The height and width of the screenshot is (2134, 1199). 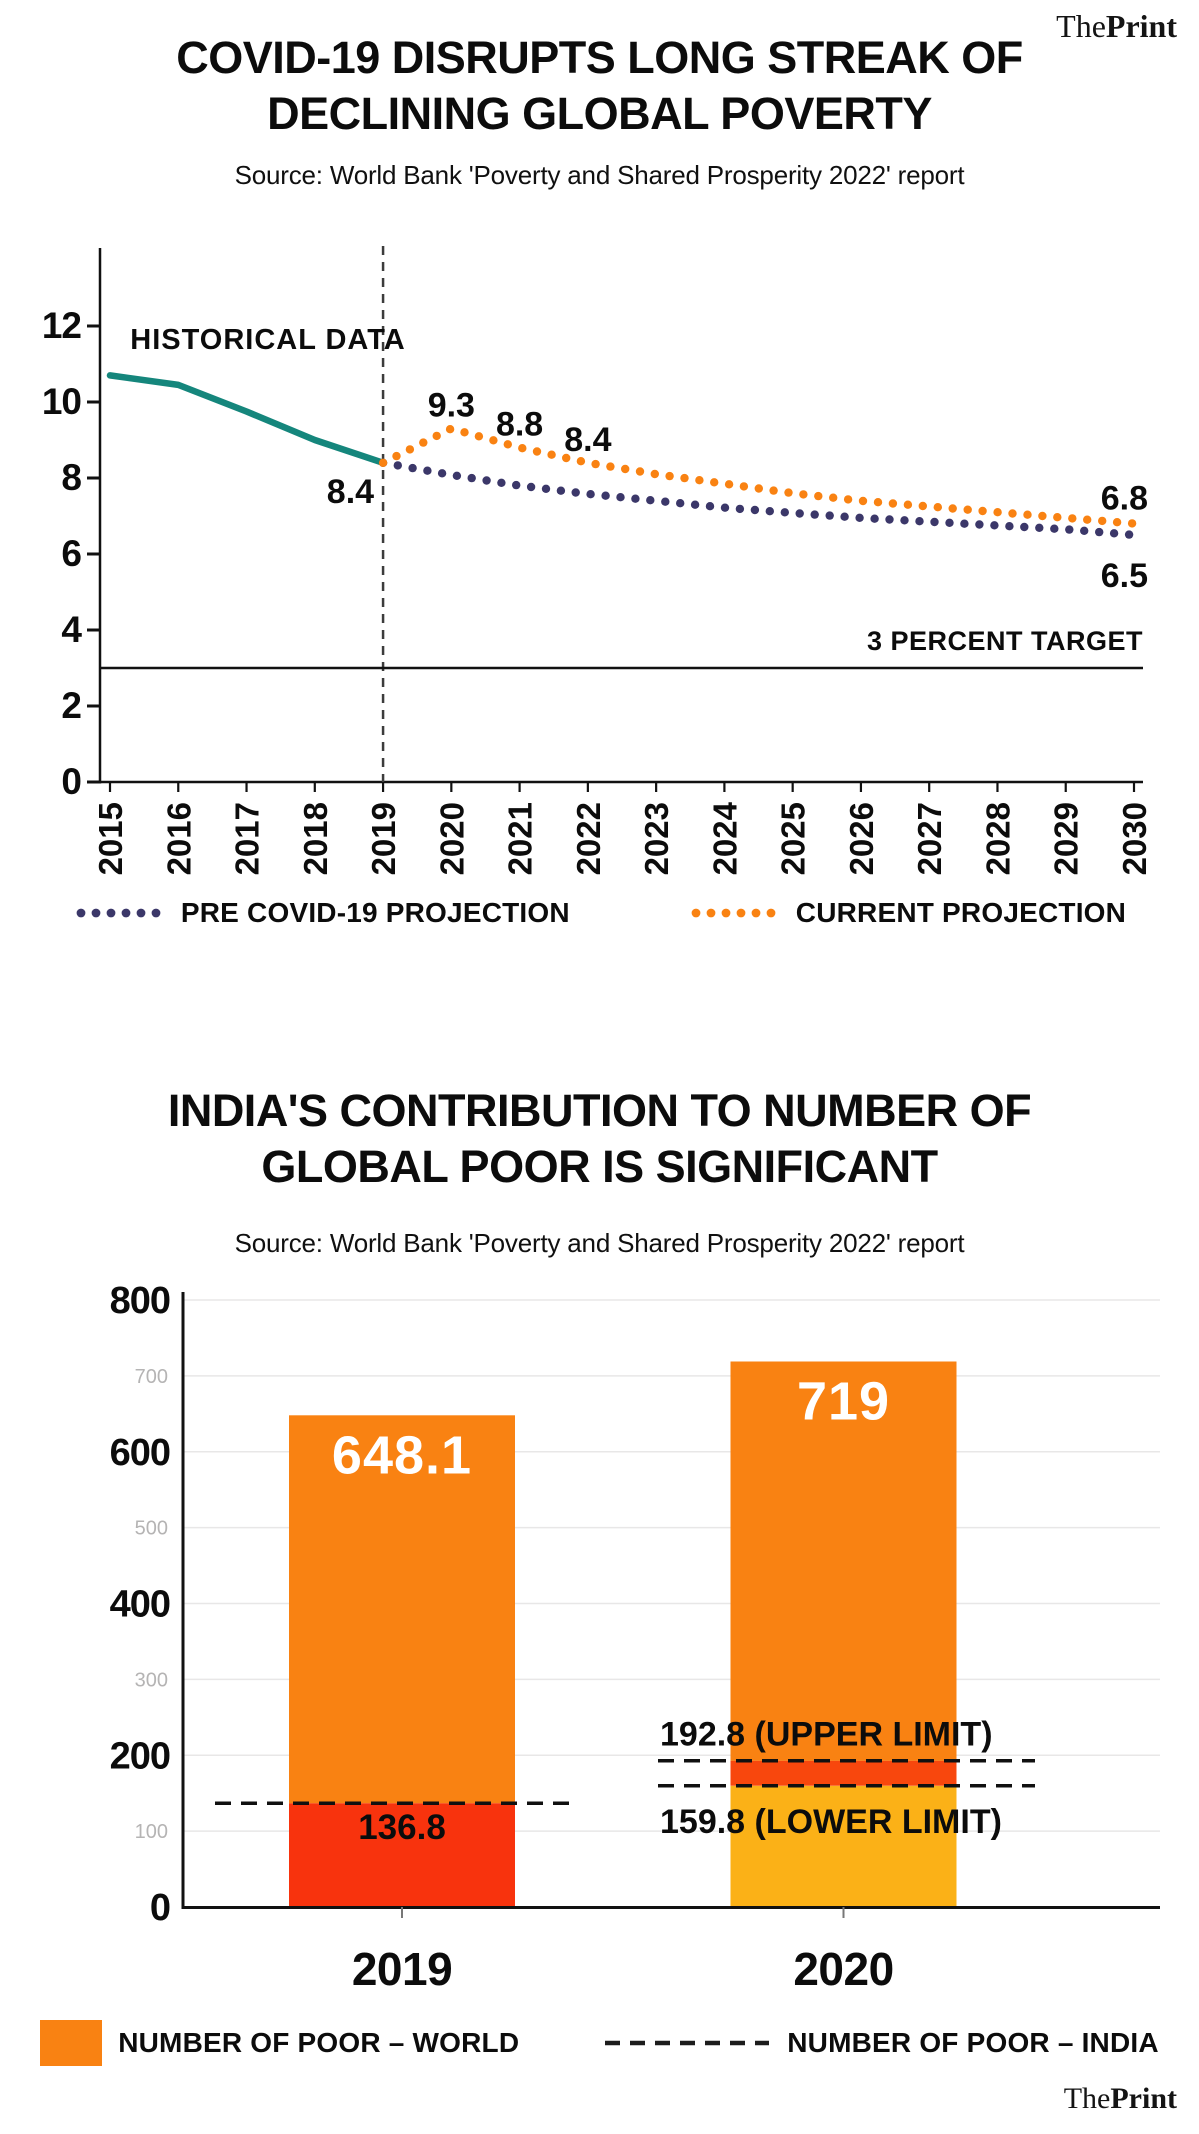 What do you see at coordinates (71, 477) in the screenshot?
I see `svg-text: 8` at bounding box center [71, 477].